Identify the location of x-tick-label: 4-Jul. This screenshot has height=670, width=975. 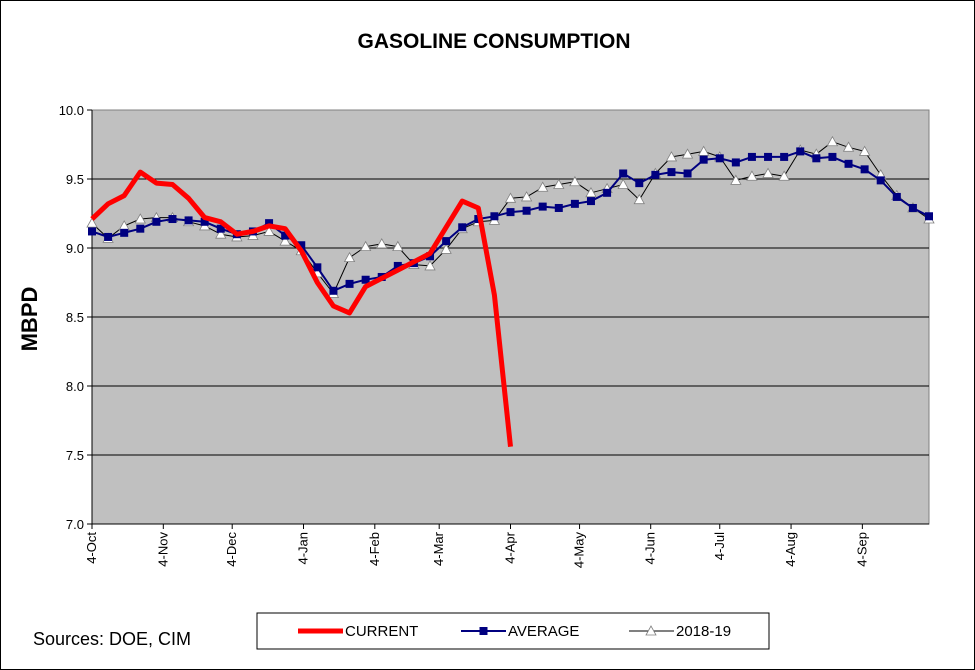
(719, 546).